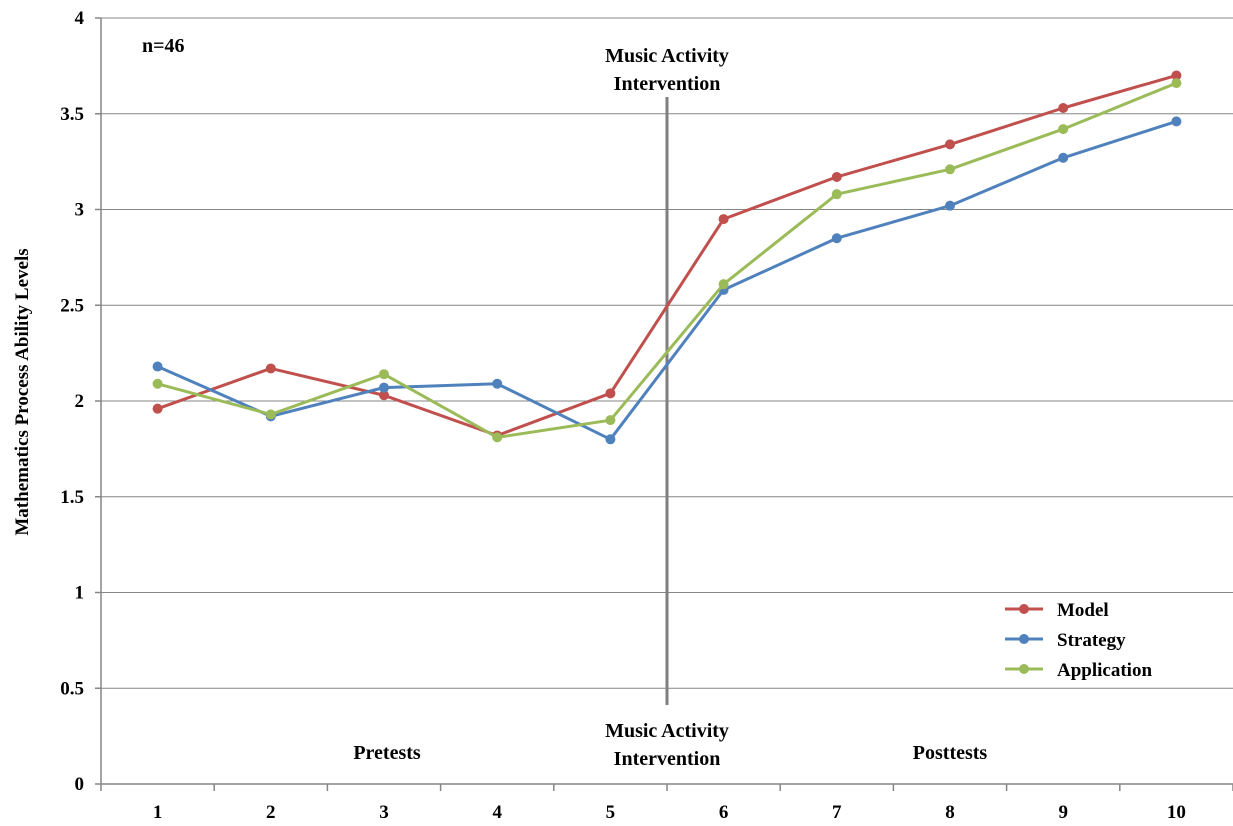  What do you see at coordinates (271, 812) in the screenshot?
I see `x-tick-label: 2` at bounding box center [271, 812].